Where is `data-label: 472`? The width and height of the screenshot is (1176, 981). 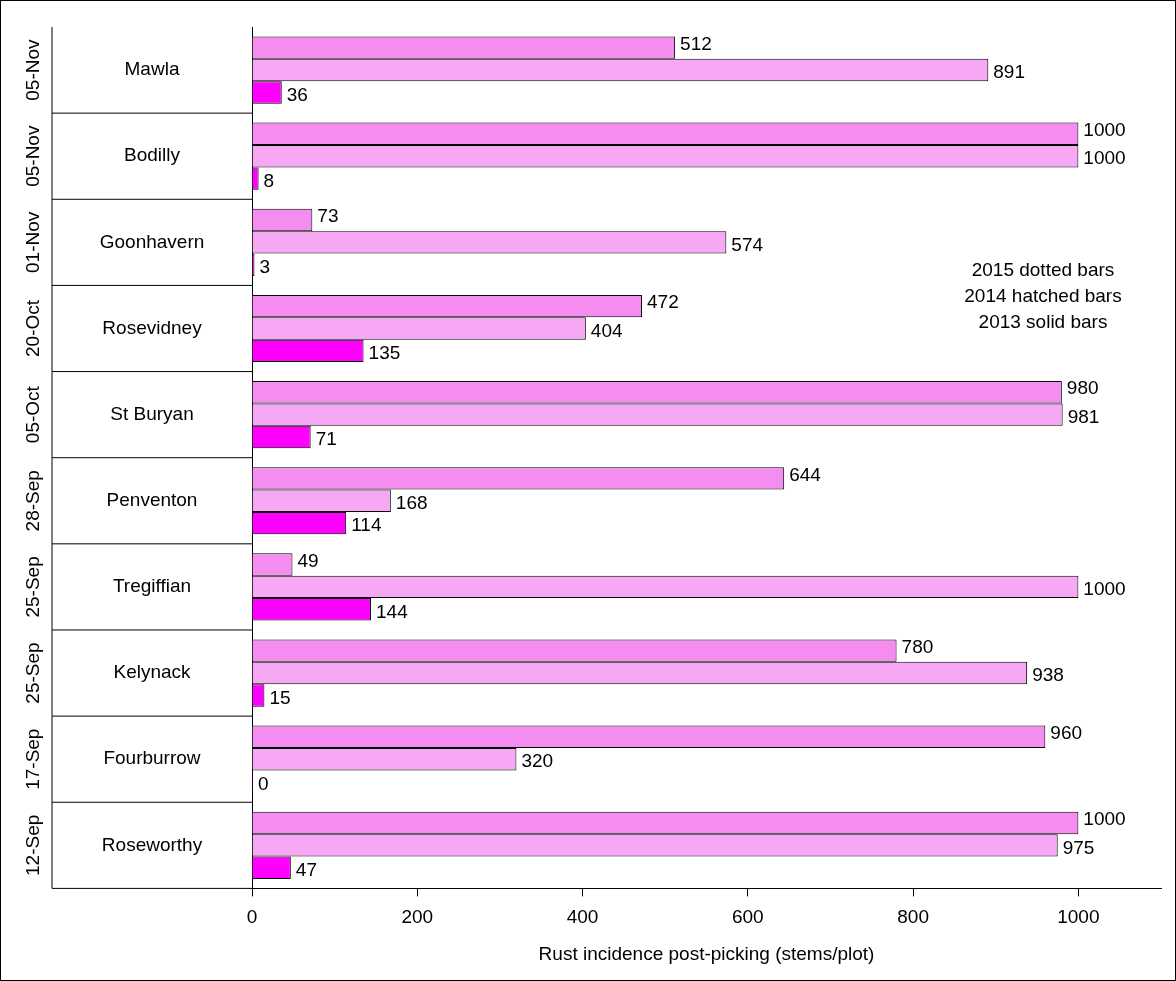
data-label: 472 is located at coordinates (663, 302).